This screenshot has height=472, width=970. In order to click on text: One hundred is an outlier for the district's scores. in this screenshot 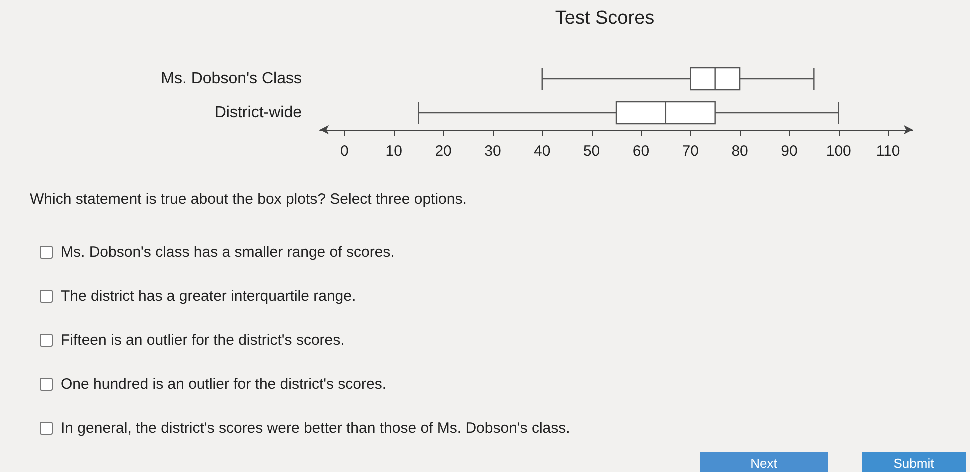, I will do `click(224, 384)`.